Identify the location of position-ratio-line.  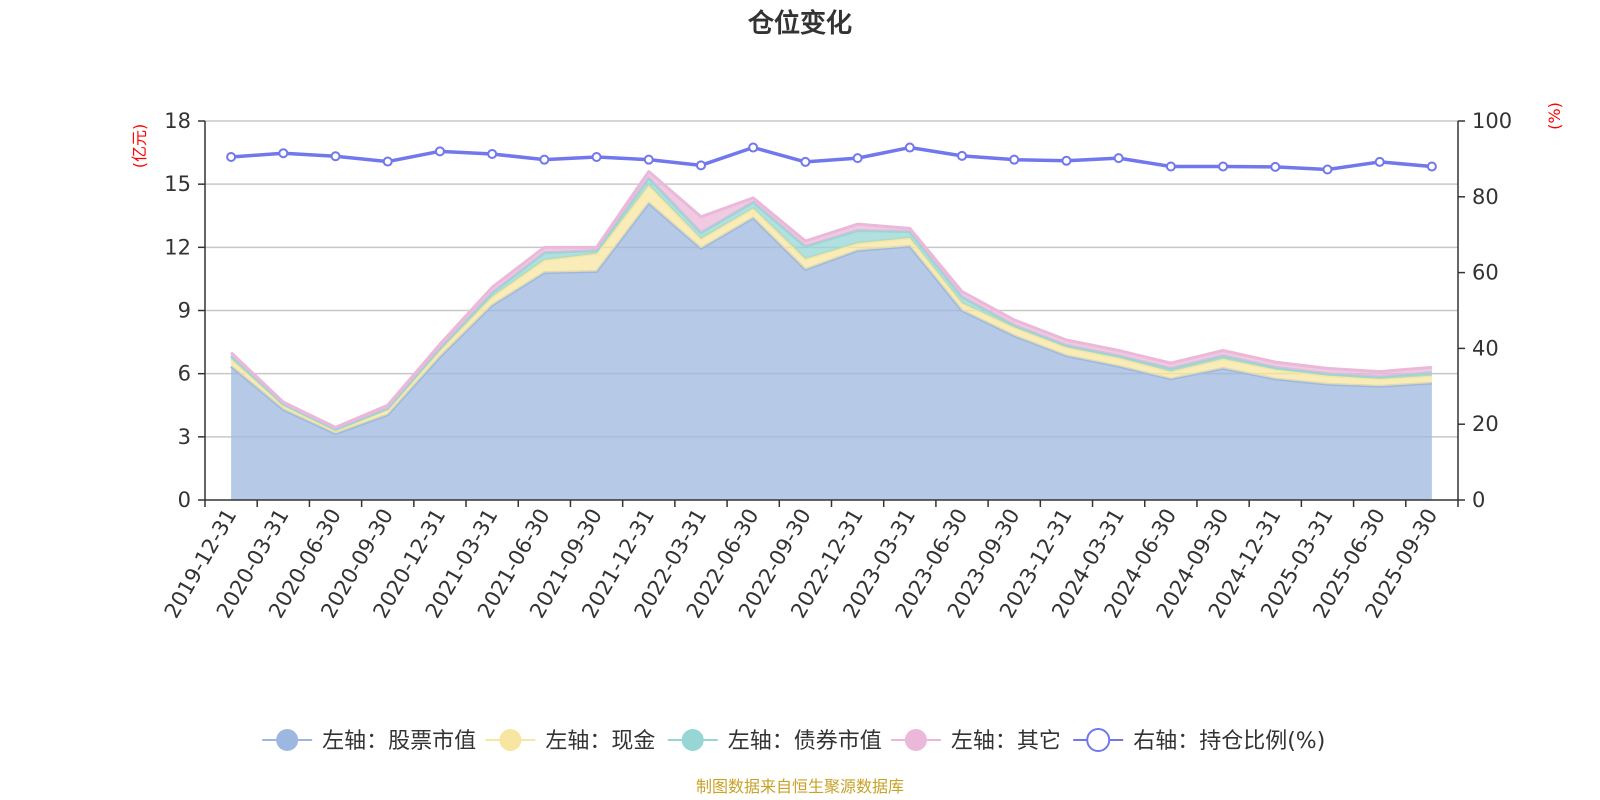
(831, 158).